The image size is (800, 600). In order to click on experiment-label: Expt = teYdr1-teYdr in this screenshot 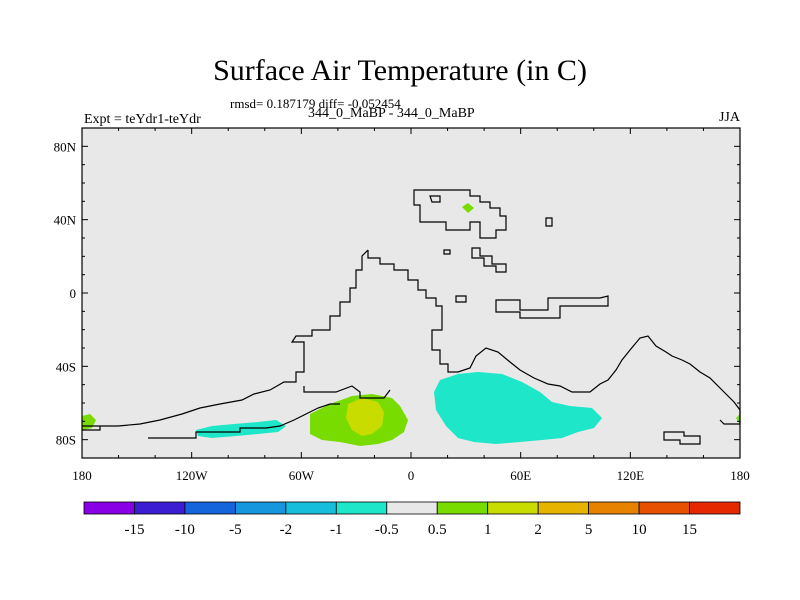, I will do `click(142, 119)`.